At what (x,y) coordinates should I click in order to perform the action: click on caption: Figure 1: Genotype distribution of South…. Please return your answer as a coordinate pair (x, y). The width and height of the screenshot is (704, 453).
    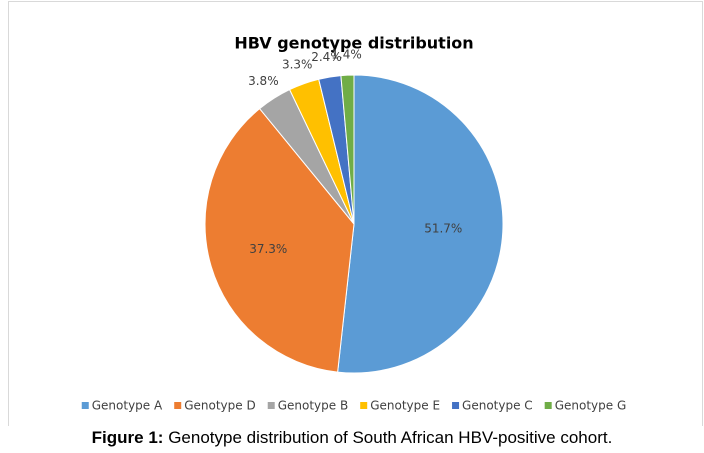
    Looking at the image, I should click on (352, 438).